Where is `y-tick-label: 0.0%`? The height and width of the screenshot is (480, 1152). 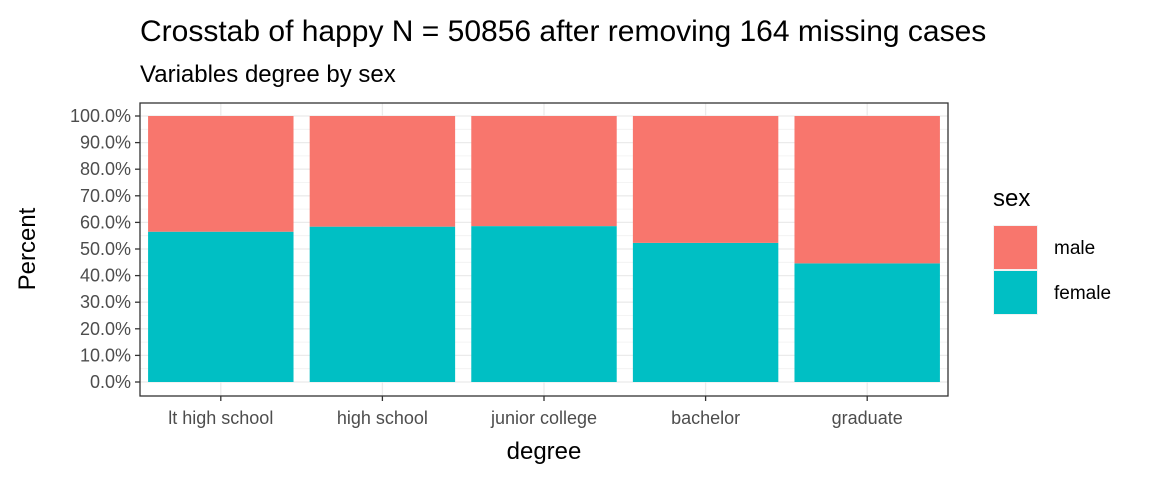
y-tick-label: 0.0% is located at coordinates (110, 382).